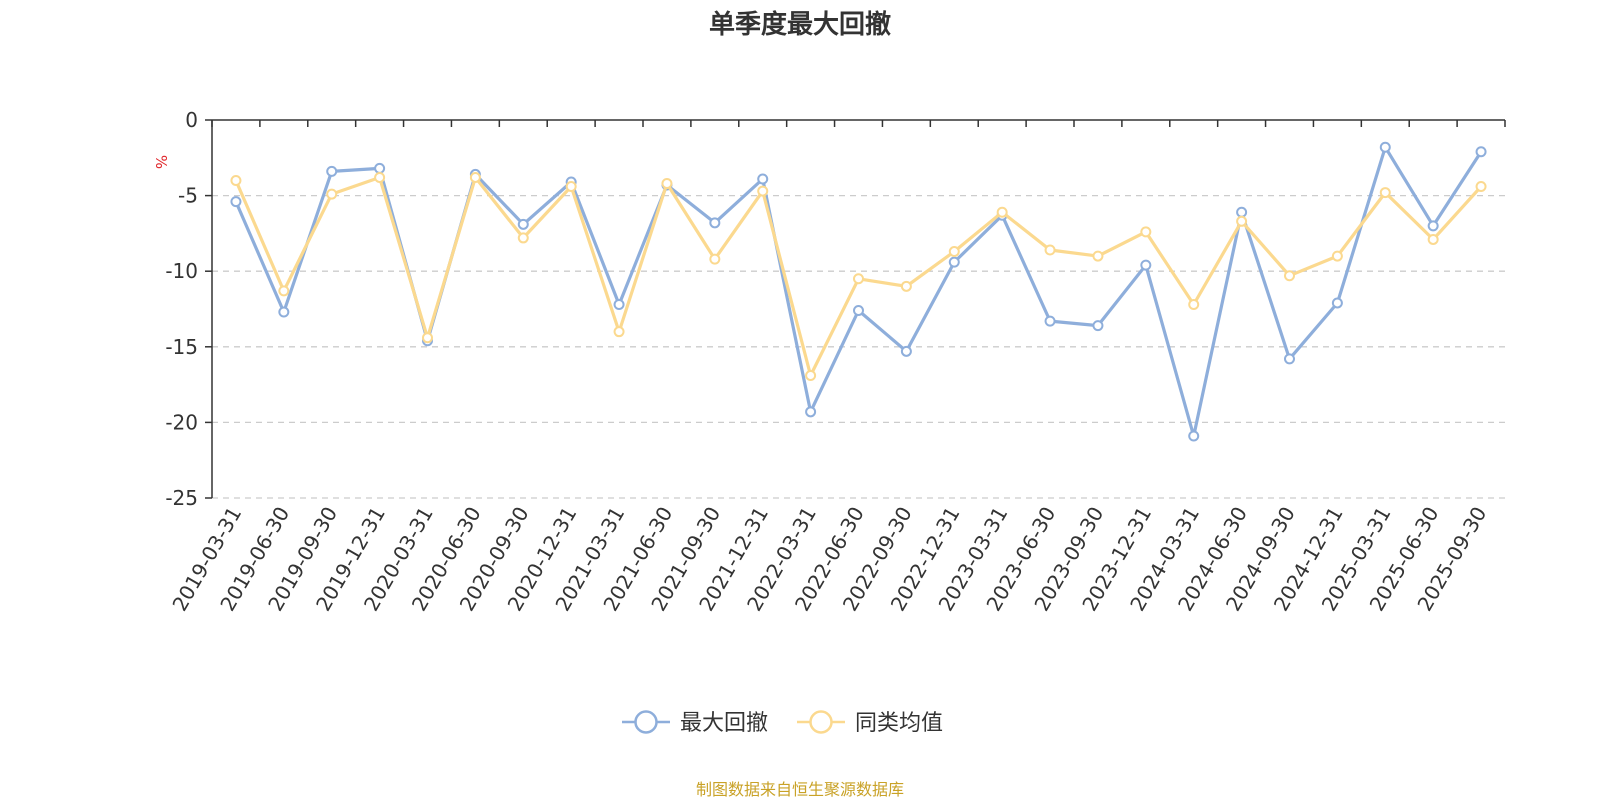  I want to click on legend-item-1: 最大回撤, so click(695, 723).